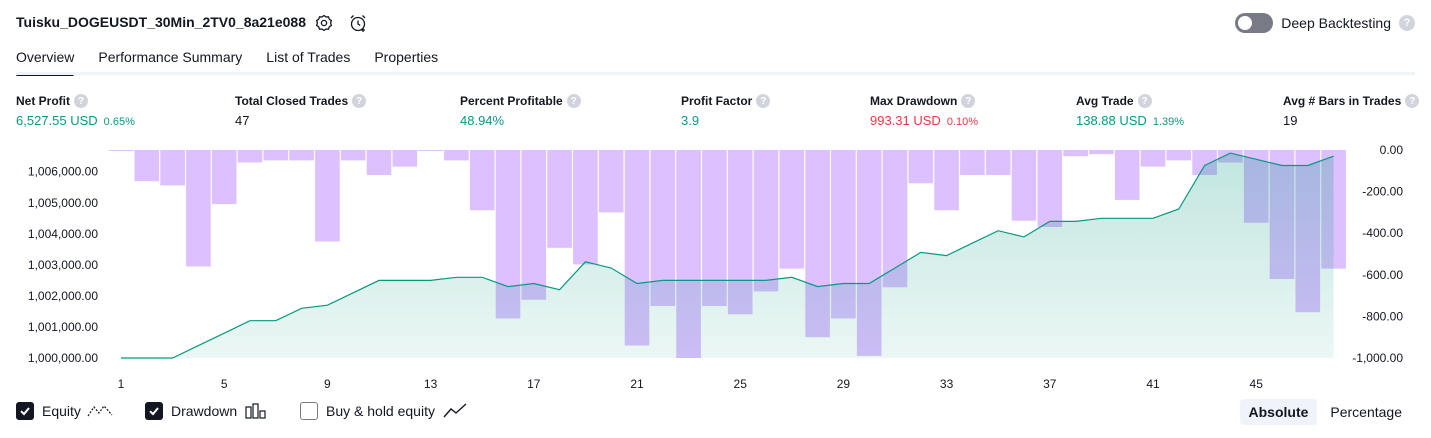 This screenshot has height=438, width=1431. What do you see at coordinates (224, 384) in the screenshot?
I see `x-axis-tick: 5` at bounding box center [224, 384].